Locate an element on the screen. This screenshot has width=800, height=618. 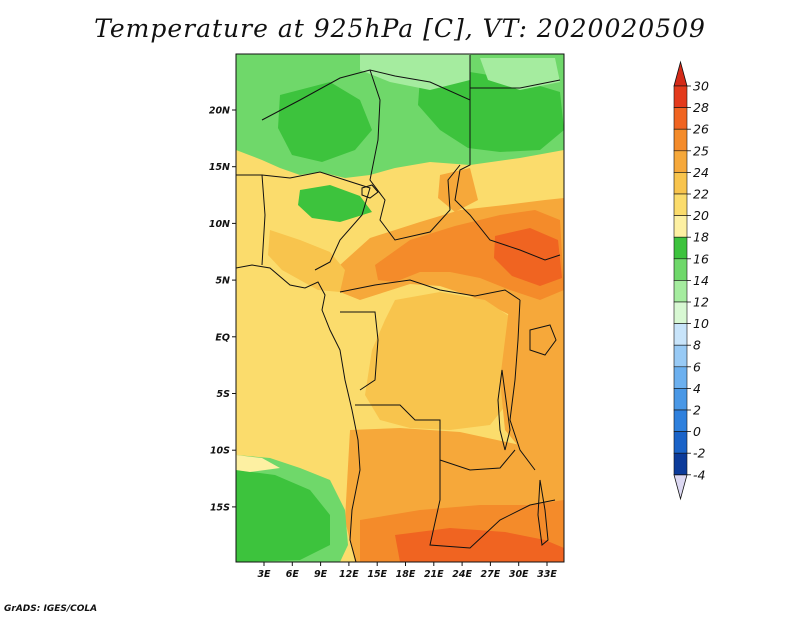
lat-tick-label: 20N is located at coordinates (219, 111).